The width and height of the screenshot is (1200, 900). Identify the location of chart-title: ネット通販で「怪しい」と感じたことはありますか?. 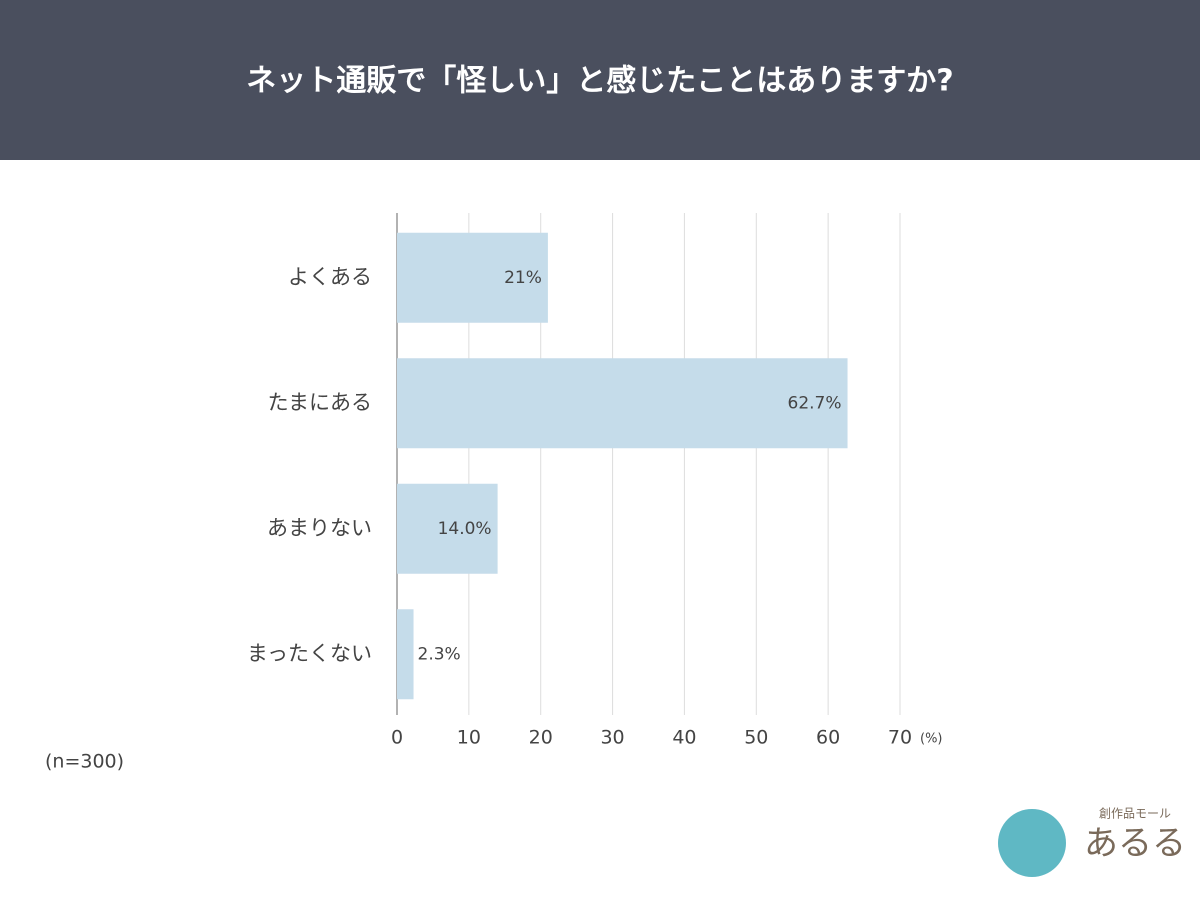
(599, 81).